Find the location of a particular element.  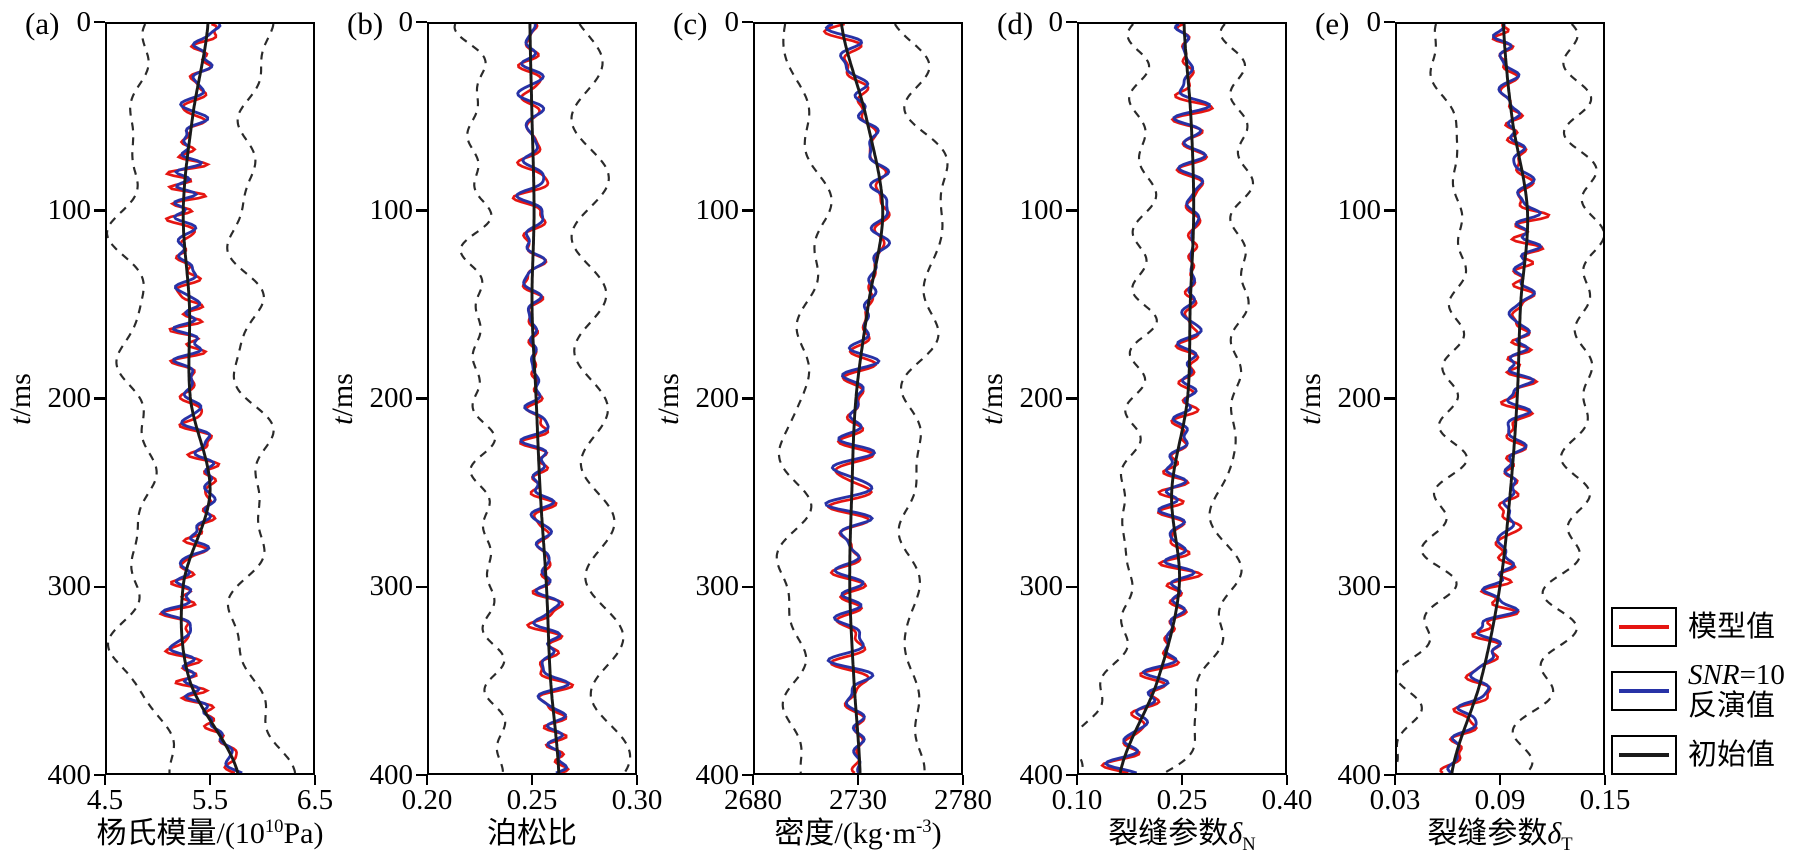

x-tick-label: 0.09 is located at coordinates (1500, 800).